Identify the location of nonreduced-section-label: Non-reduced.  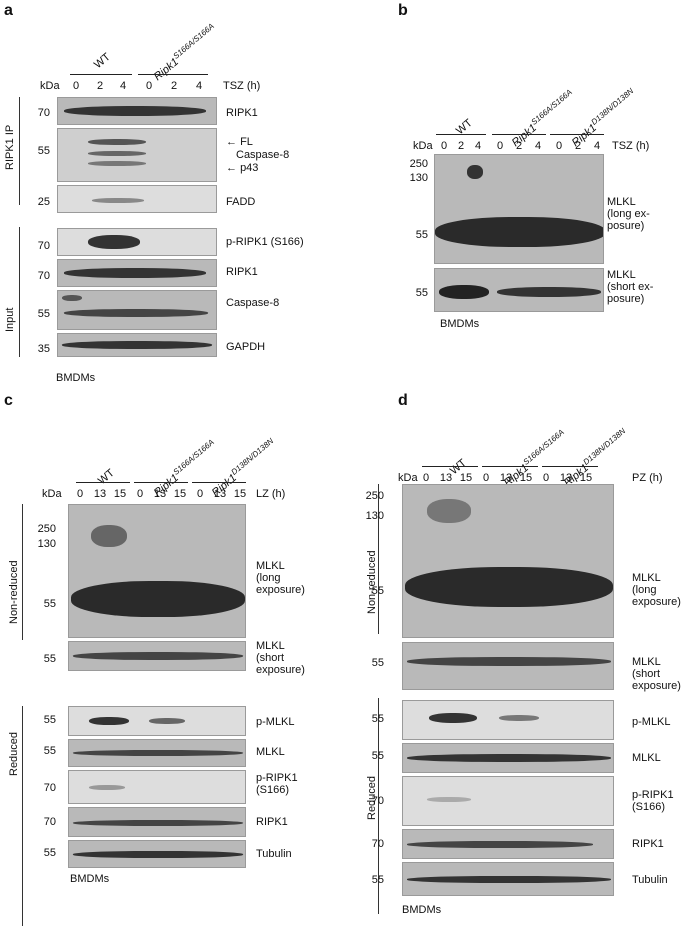
(372, 582).